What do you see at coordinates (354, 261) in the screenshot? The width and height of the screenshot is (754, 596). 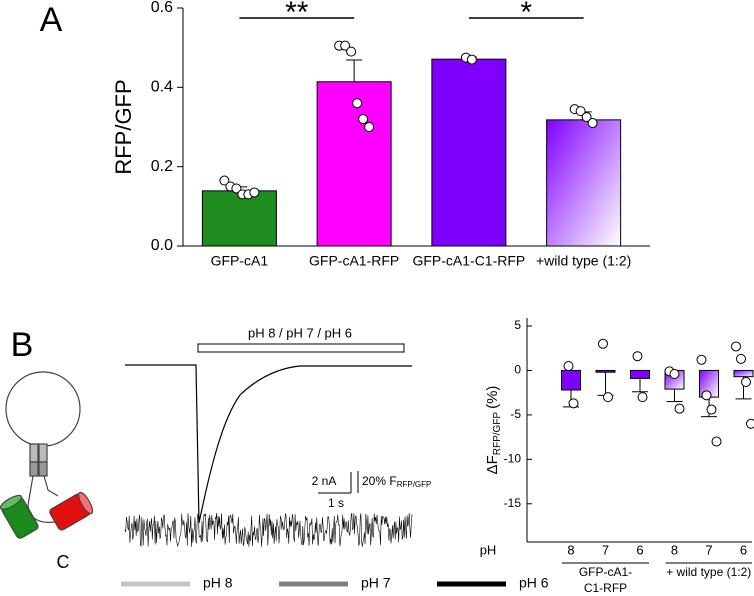 I see `x-tick-label: GFP-cA1-RFP` at bounding box center [354, 261].